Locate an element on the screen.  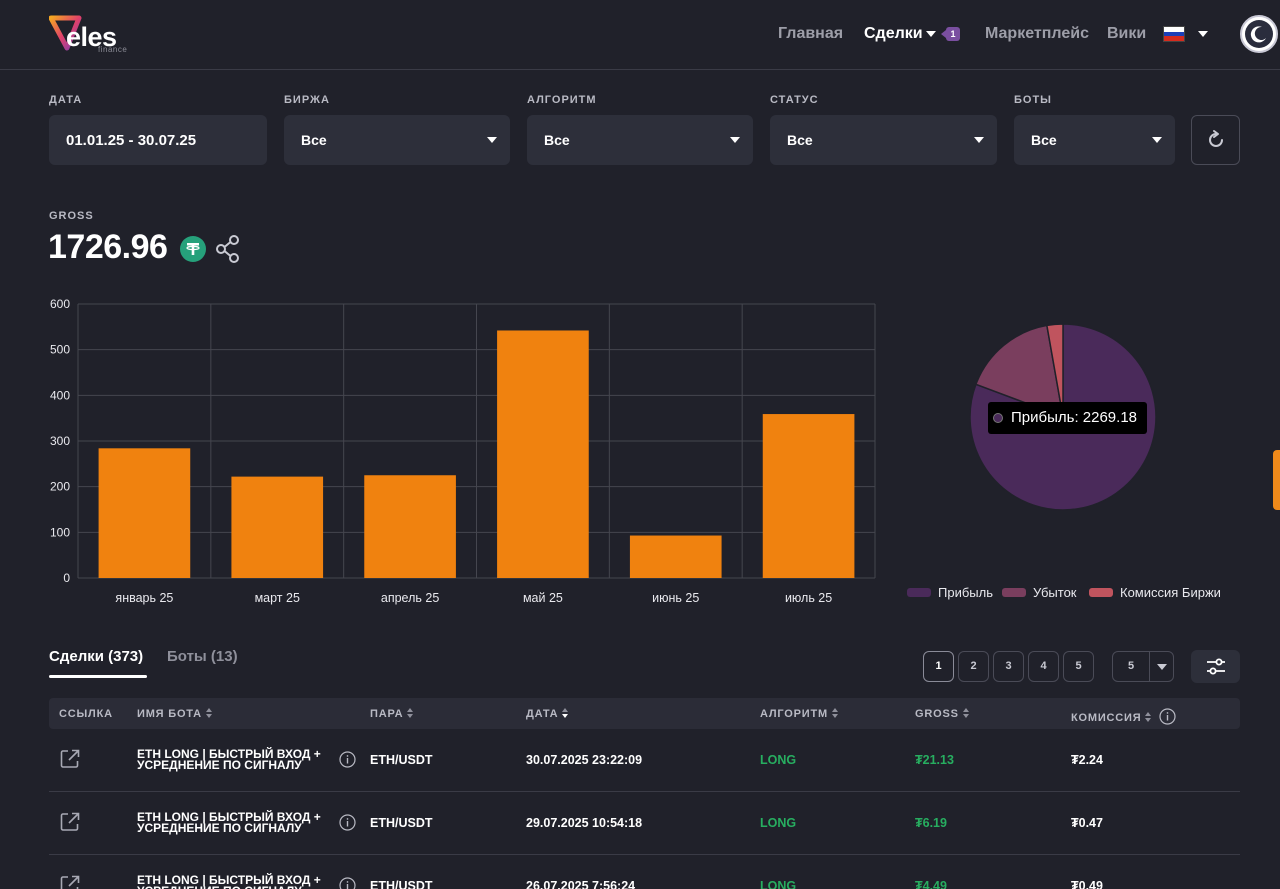
column-header-bot-name: ИМЯ БОТА is located at coordinates (174, 714).